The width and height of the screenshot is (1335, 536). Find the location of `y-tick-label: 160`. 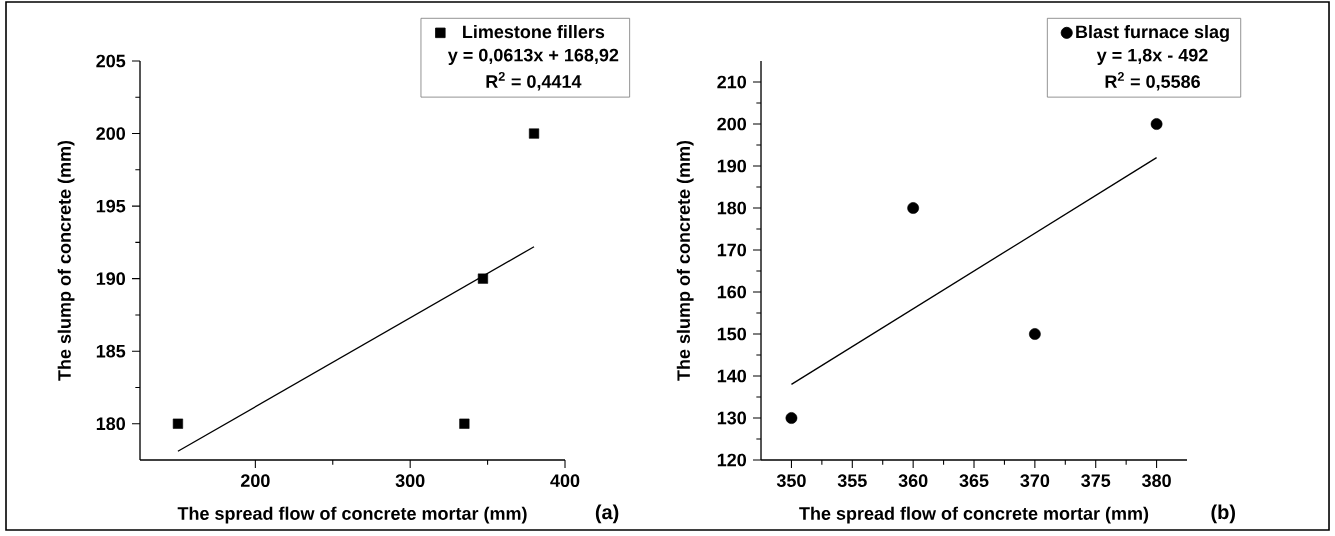

y-tick-label: 160 is located at coordinates (732, 292).